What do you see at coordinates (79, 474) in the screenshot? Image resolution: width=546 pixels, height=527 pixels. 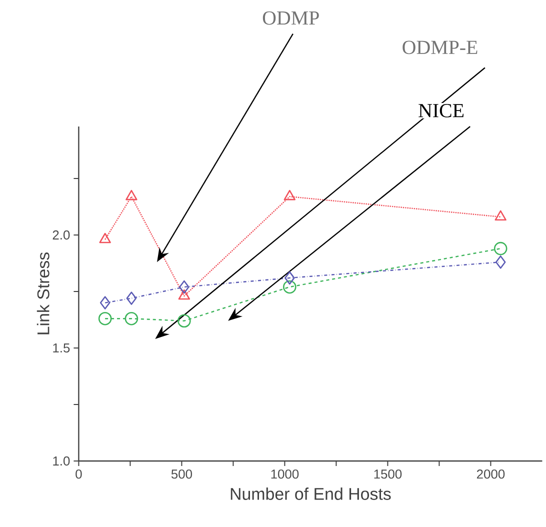 I see `x-tick-label: 0` at bounding box center [79, 474].